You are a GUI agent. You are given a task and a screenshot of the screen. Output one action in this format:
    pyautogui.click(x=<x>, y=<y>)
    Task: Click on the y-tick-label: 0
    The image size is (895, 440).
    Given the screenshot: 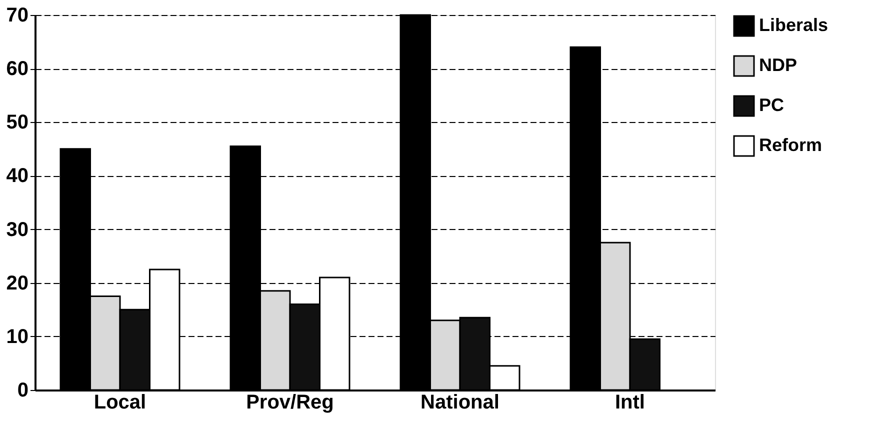 What is the action you would take?
    pyautogui.click(x=22, y=391)
    